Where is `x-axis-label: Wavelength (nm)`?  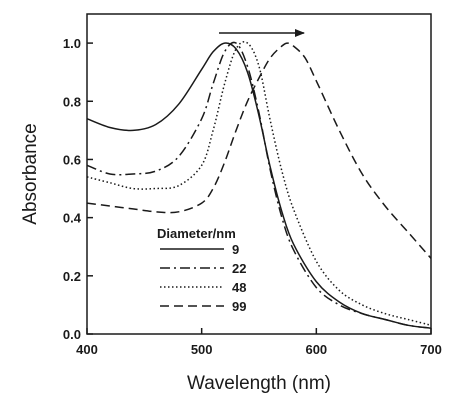 x-axis-label: Wavelength (nm) is located at coordinates (259, 383).